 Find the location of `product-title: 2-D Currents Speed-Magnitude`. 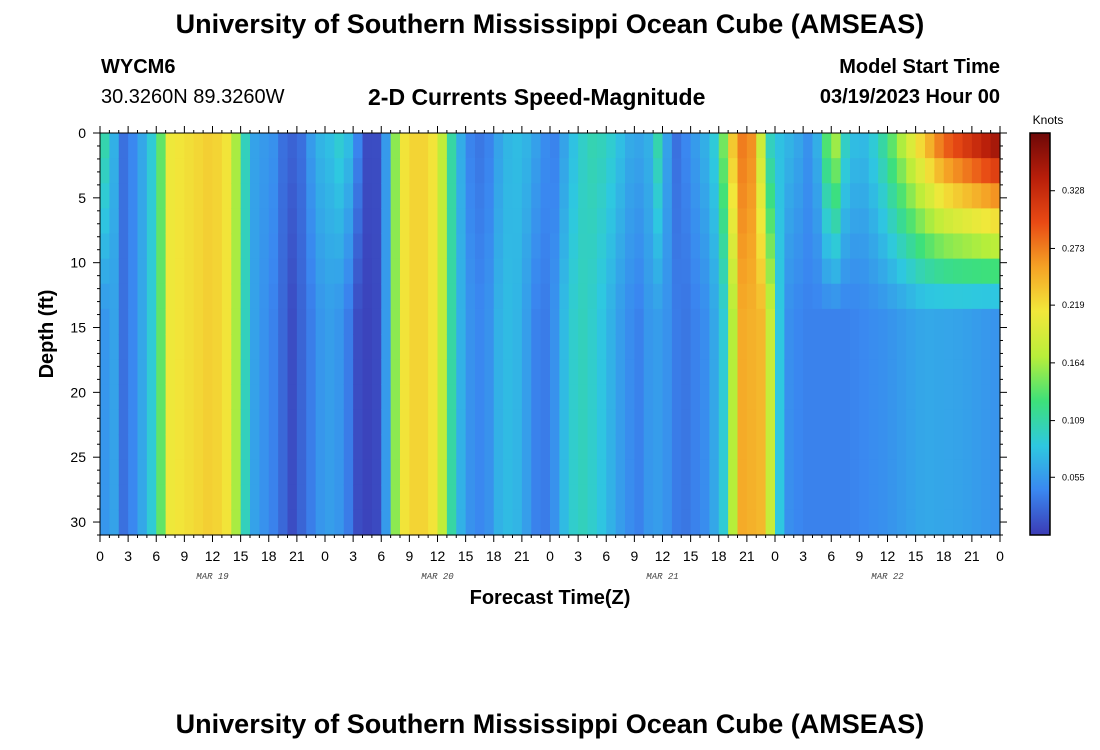

product-title: 2-D Currents Speed-Magnitude is located at coordinates (537, 97).